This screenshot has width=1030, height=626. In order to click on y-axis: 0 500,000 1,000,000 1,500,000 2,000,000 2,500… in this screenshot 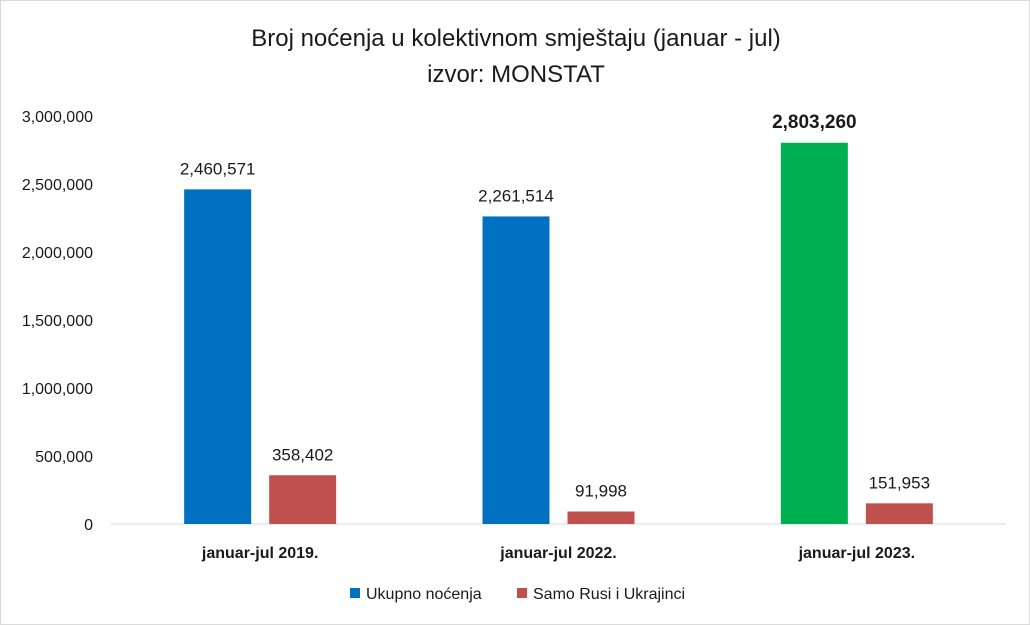, I will do `click(57, 321)`.